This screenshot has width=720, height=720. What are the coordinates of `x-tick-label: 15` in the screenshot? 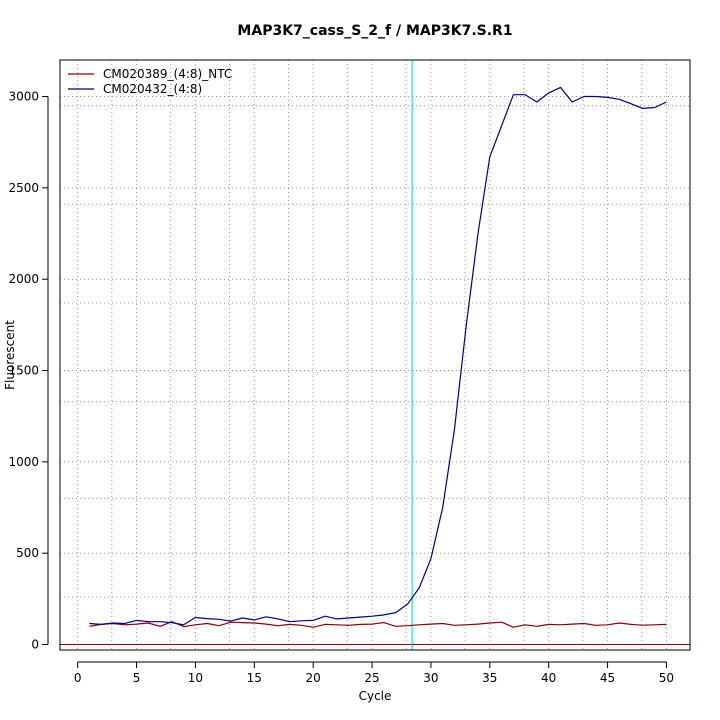 It's located at (254, 678).